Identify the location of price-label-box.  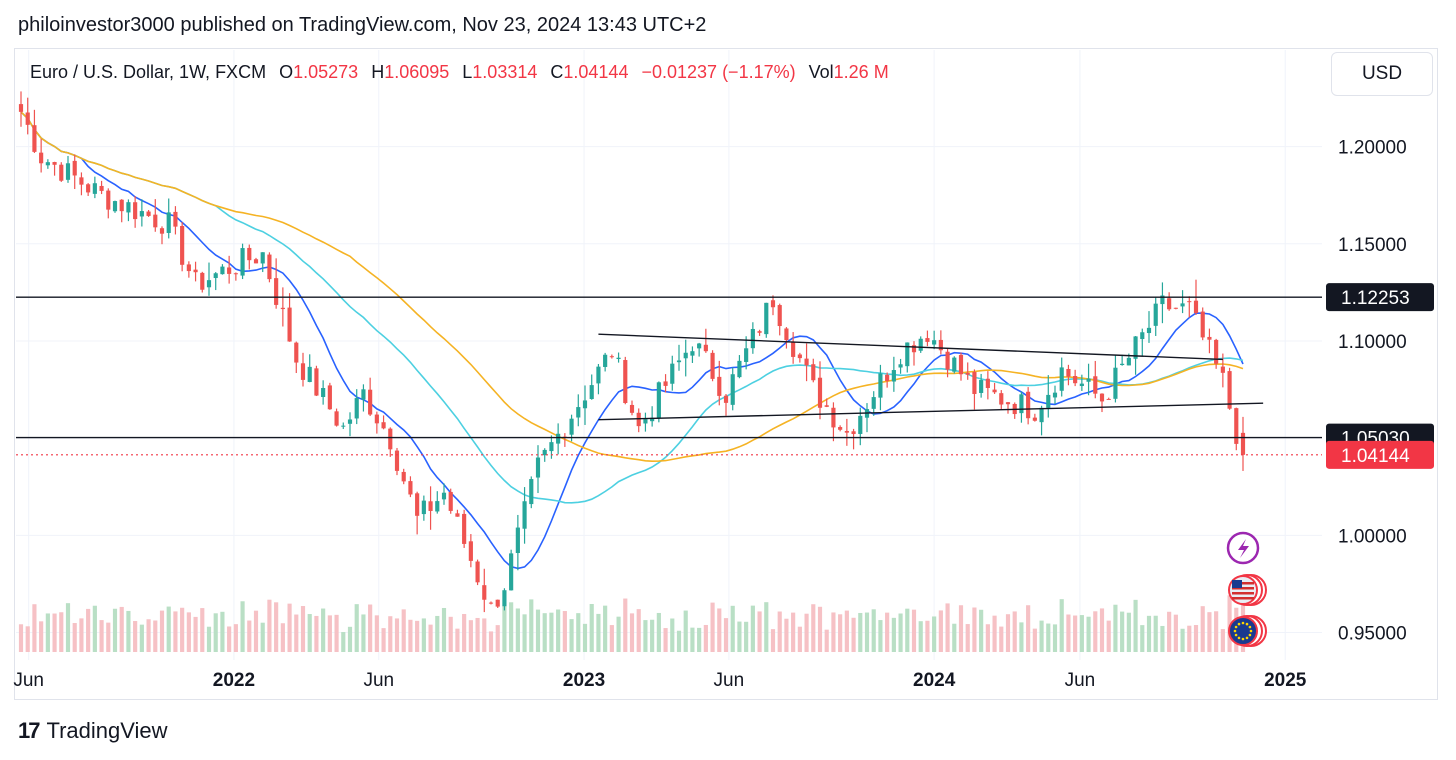
(1380, 454).